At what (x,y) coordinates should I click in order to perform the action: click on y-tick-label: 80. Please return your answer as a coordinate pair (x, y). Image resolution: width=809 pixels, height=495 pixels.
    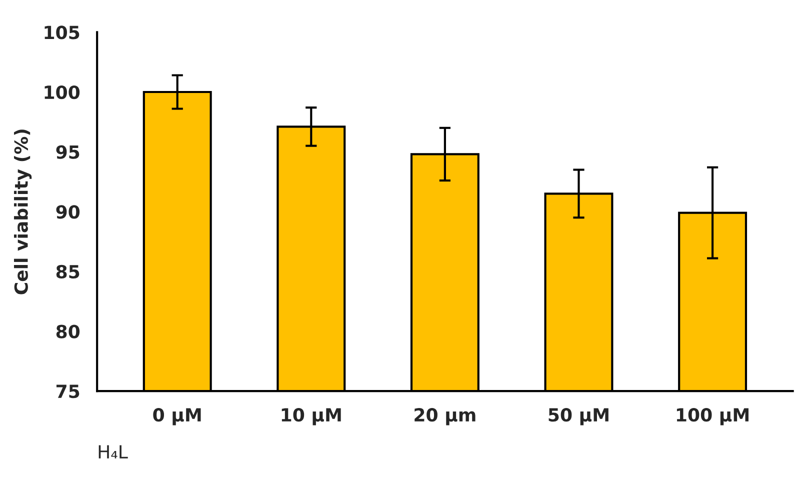
    Looking at the image, I should click on (68, 331).